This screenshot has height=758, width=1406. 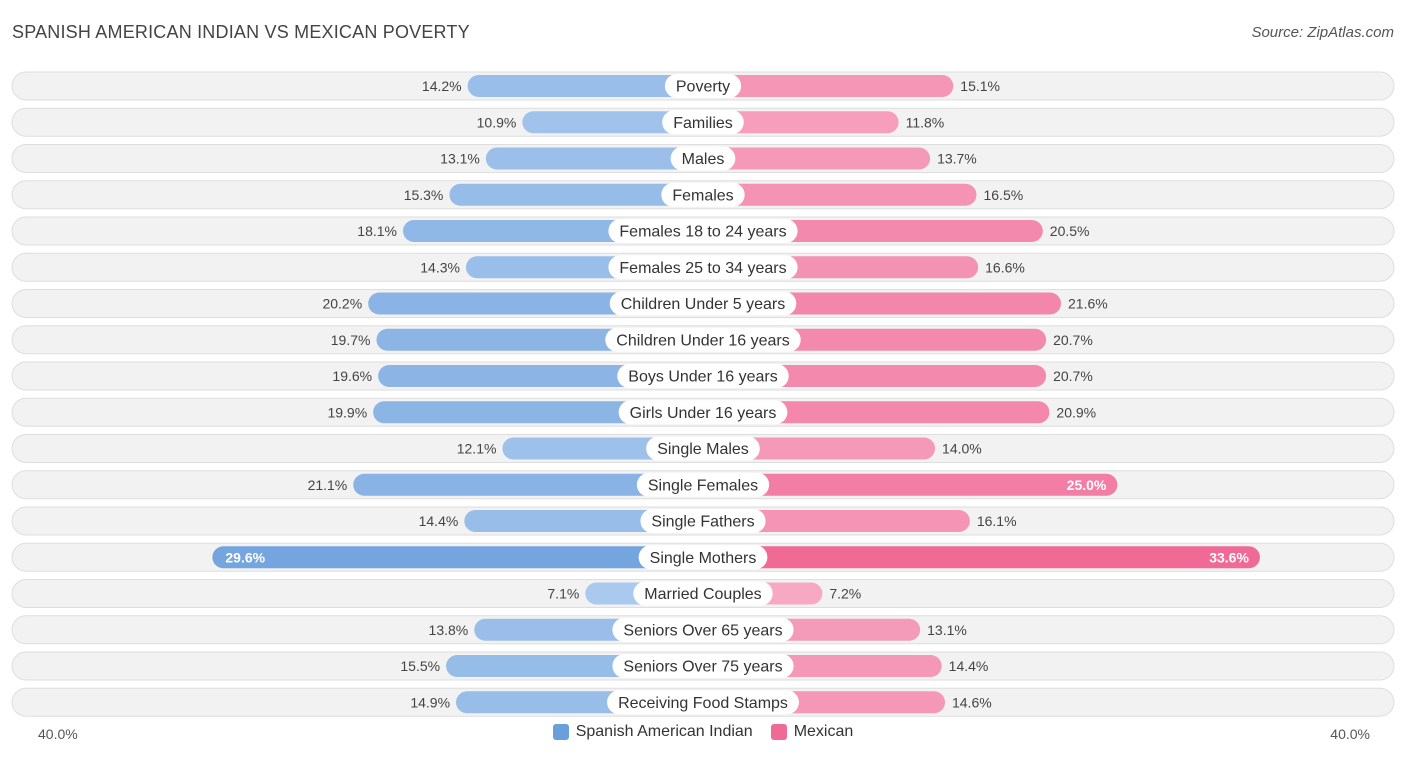 I want to click on category-label: Single Mothers, so click(x=703, y=558).